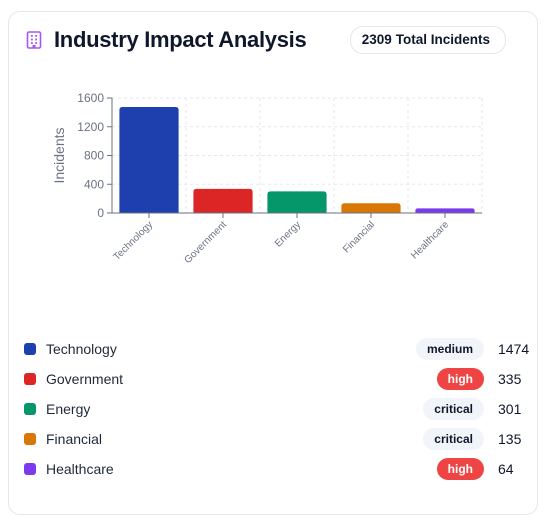 Image resolution: width=550 pixels, height=527 pixels. Describe the element at coordinates (279, 440) in the screenshot. I see `legend-item-financial: Financial critical 135` at that location.